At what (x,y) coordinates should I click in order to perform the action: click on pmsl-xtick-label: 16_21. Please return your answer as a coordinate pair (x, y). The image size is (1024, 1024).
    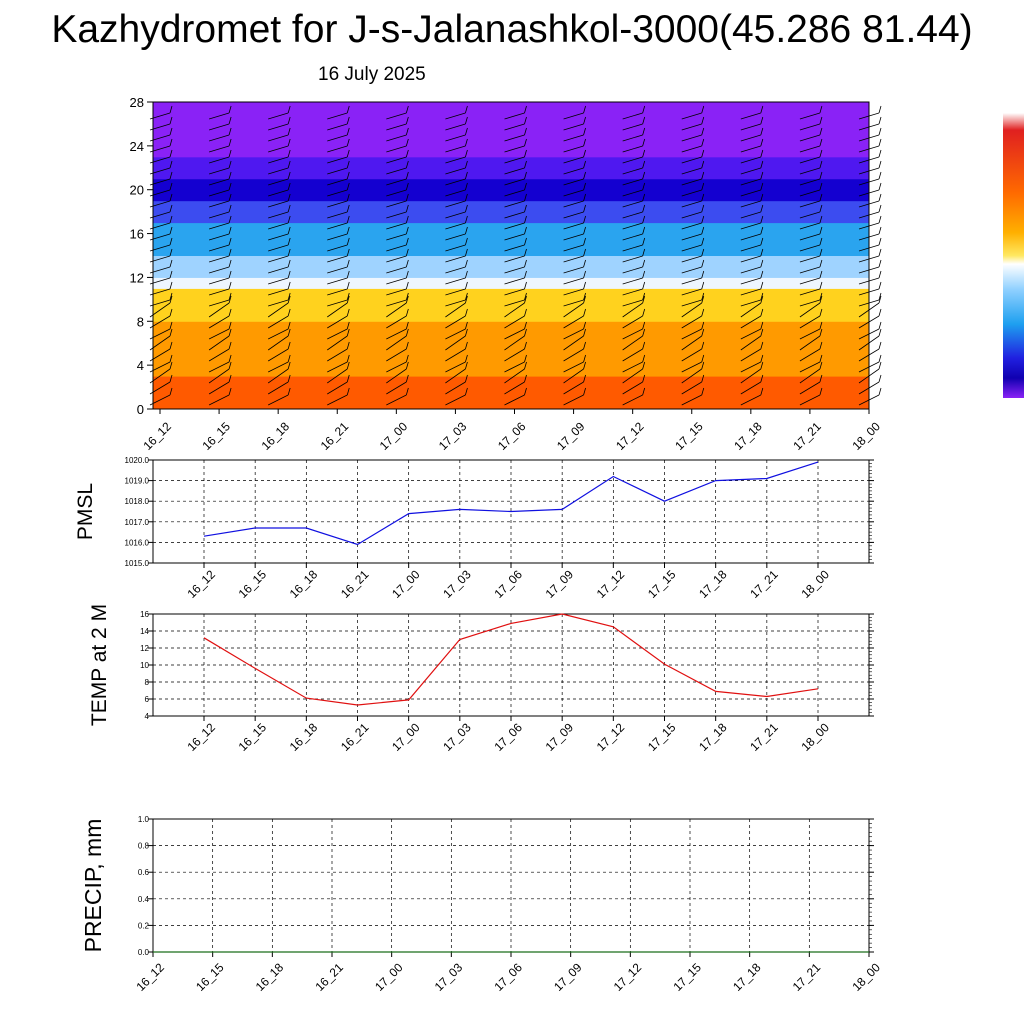
    Looking at the image, I should click on (355, 584).